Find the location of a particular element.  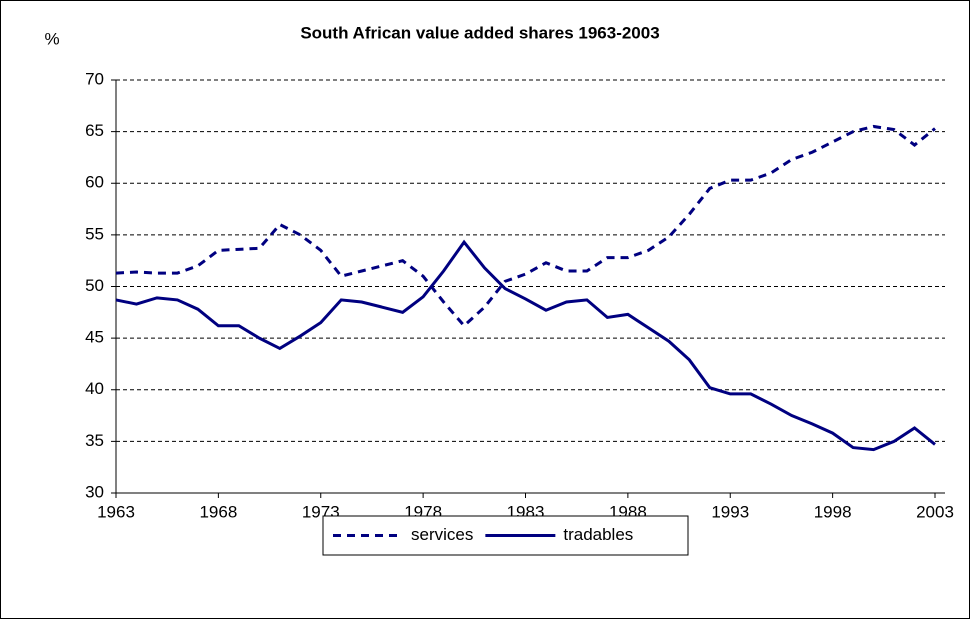

y-tick-label: 50 is located at coordinates (94, 285).